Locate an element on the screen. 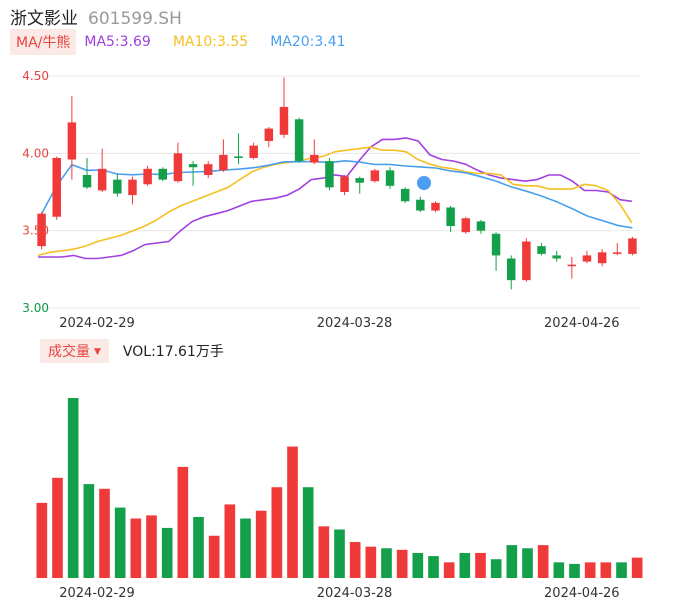 Image resolution: width=686 pixels, height=606 pixels. event-marker is located at coordinates (424, 183).